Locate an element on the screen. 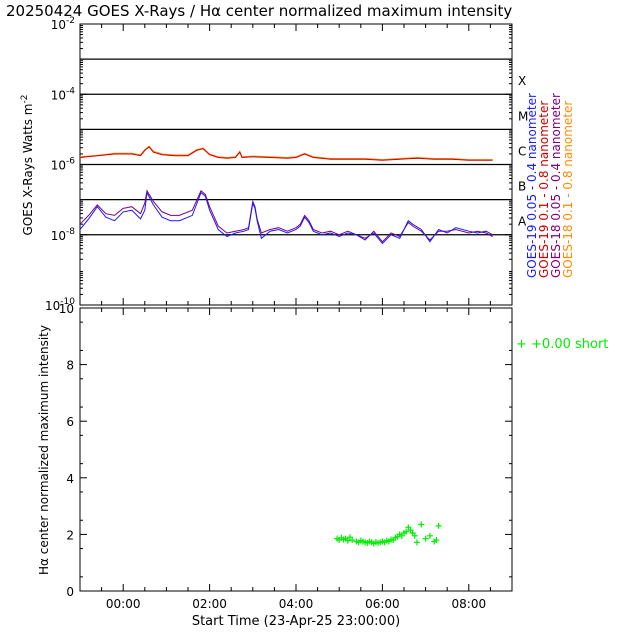  flare-class-a: A is located at coordinates (522, 222).